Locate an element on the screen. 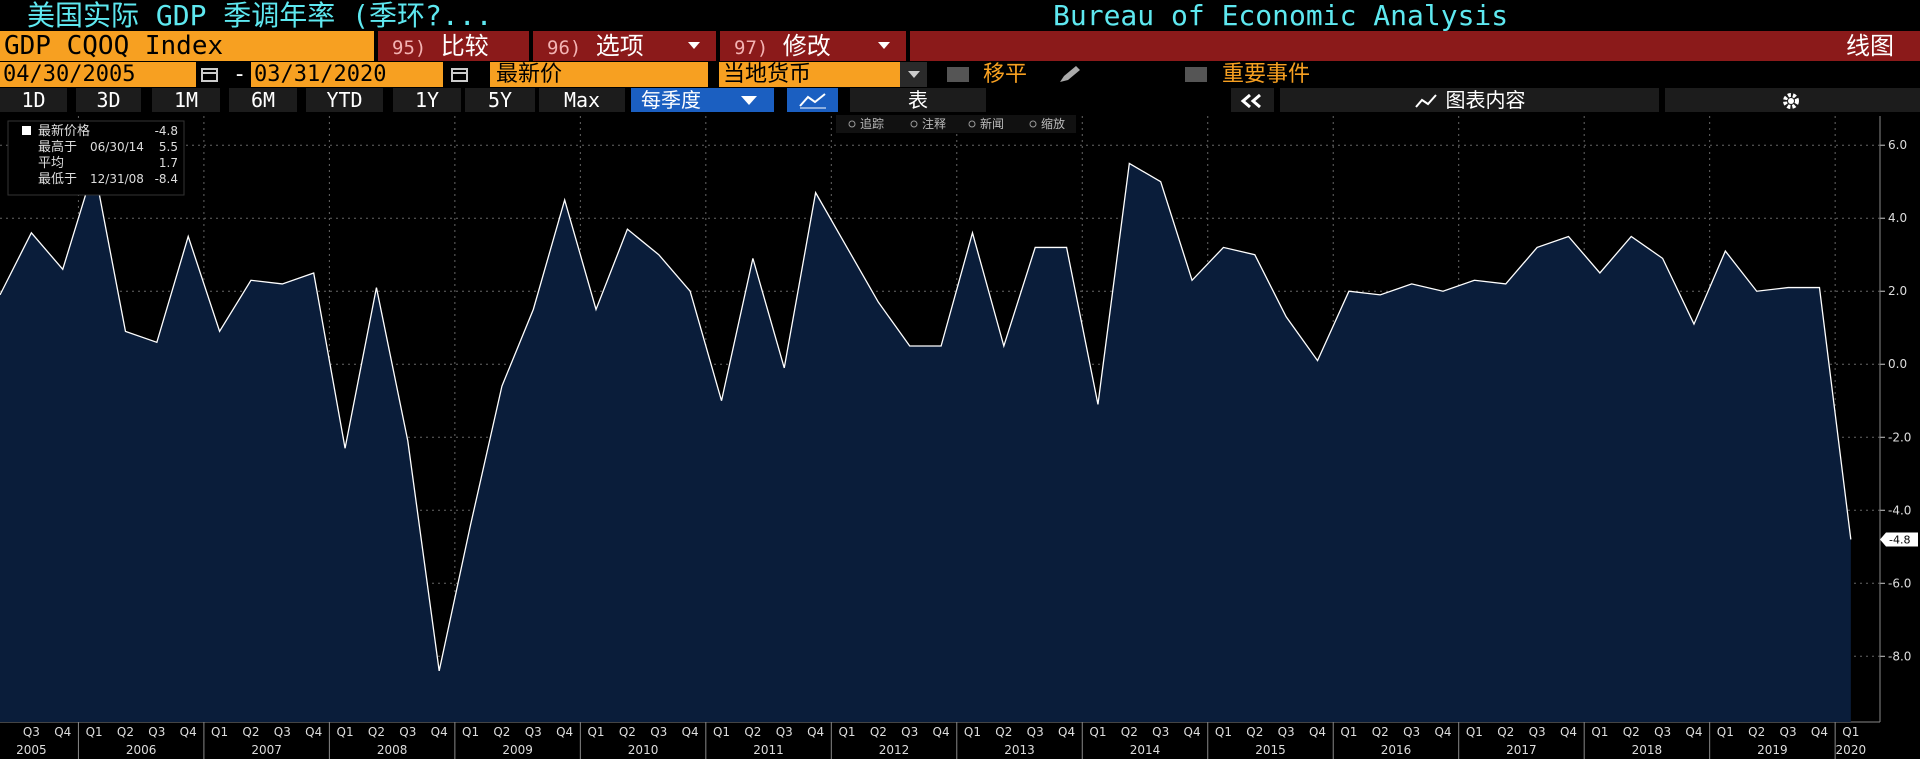 Image resolution: width=1920 pixels, height=759 pixels. year-label: 2011 is located at coordinates (768, 750).